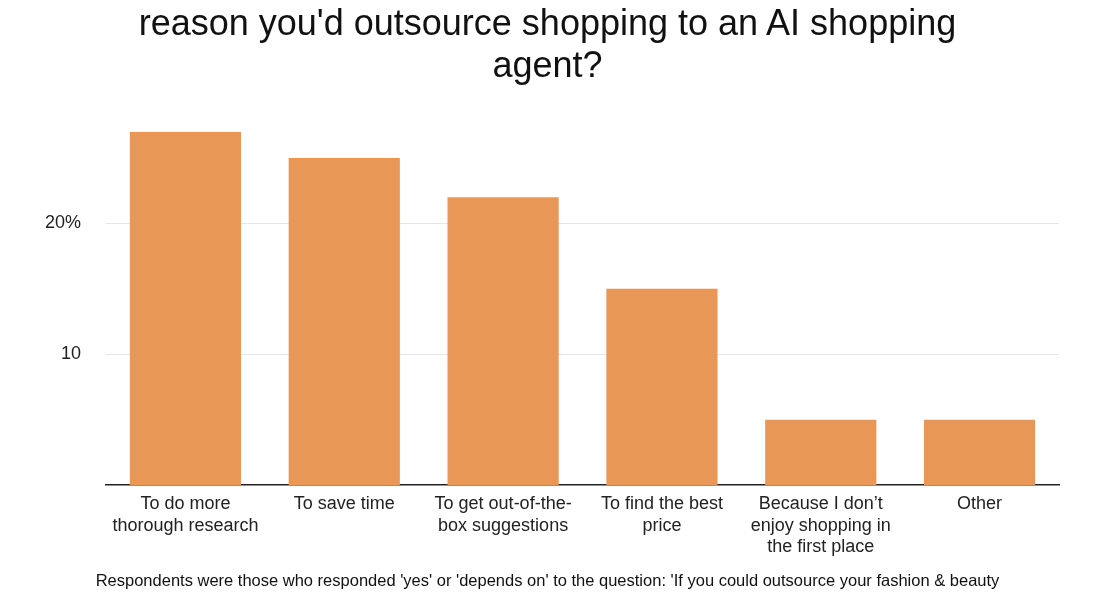 This screenshot has width=1095, height=600. I want to click on x-tick-label: Because I don’t enjoy shopping in the first place, so click(820, 524).